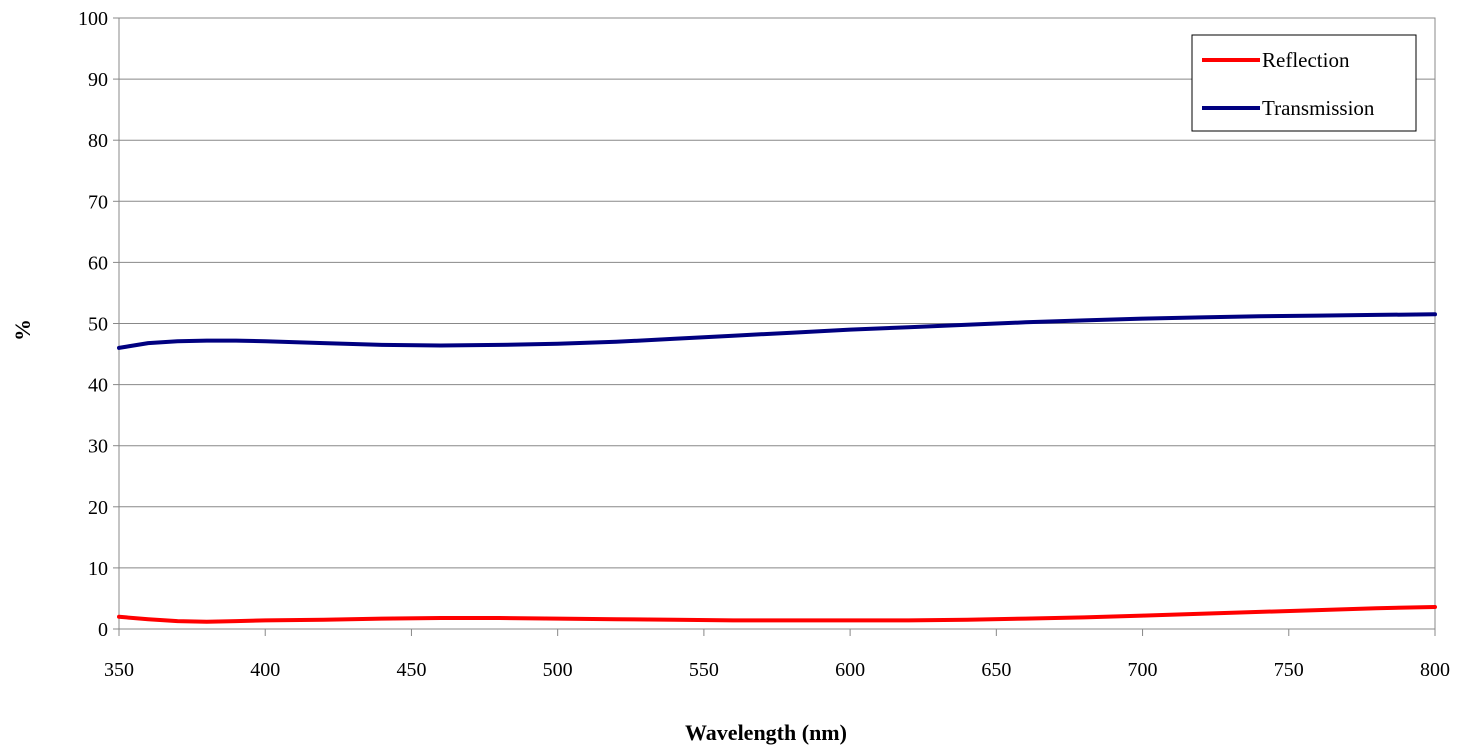  Describe the element at coordinates (1435, 670) in the screenshot. I see `x-tick-label: 800` at that location.